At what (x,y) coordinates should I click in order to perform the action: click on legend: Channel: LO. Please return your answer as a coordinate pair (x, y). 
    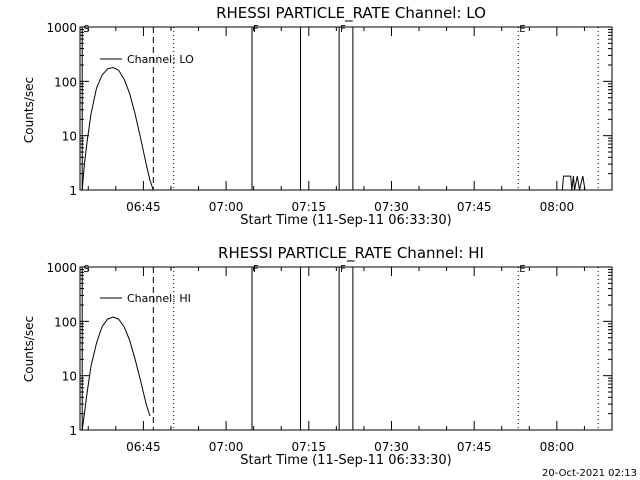
    Looking at the image, I should click on (147, 59).